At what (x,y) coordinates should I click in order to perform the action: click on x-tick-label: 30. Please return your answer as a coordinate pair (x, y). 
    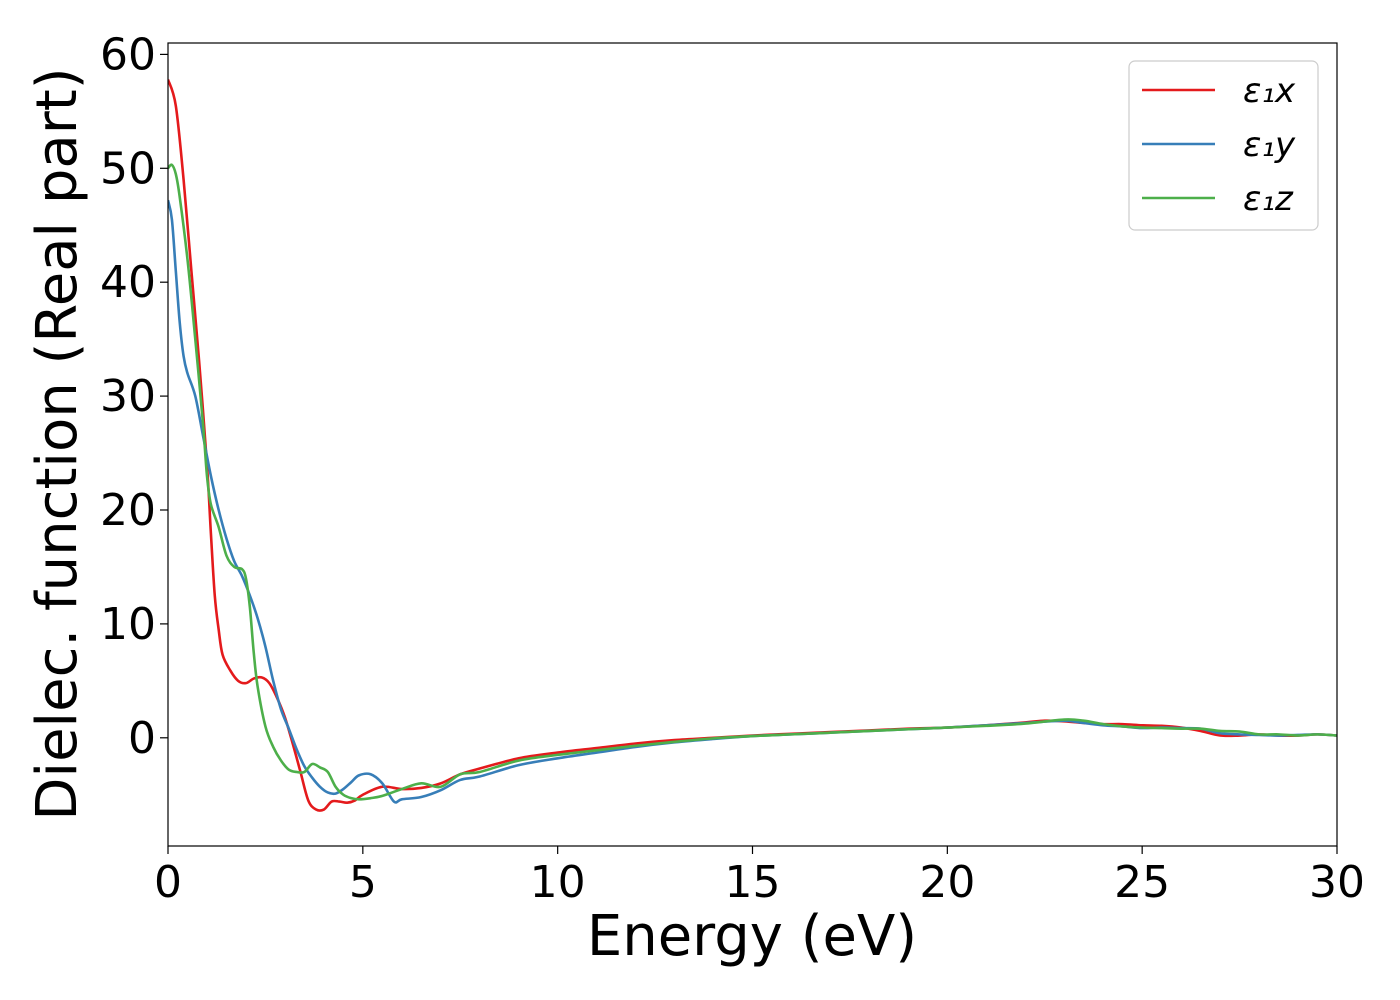
    Looking at the image, I should click on (1337, 882).